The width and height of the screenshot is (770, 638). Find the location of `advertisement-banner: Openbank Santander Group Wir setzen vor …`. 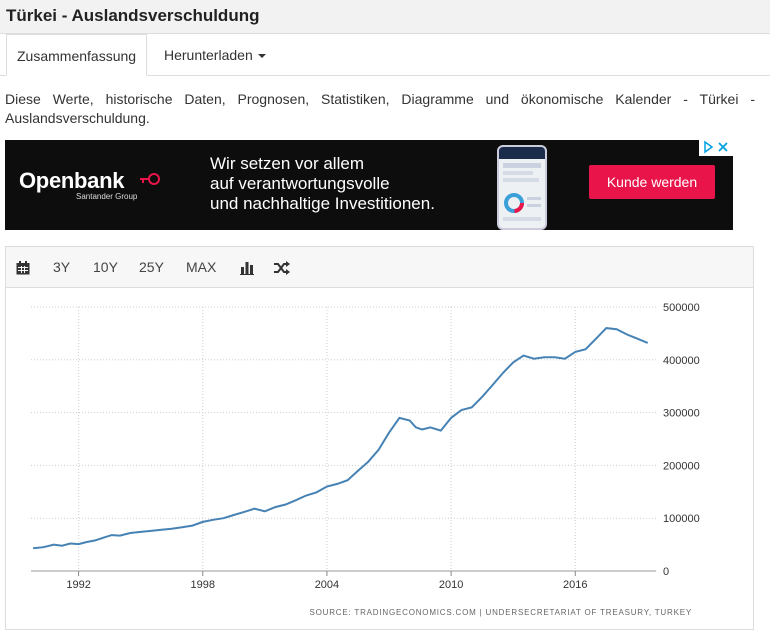

advertisement-banner: Openbank Santander Group Wir setzen vor … is located at coordinates (369, 185).